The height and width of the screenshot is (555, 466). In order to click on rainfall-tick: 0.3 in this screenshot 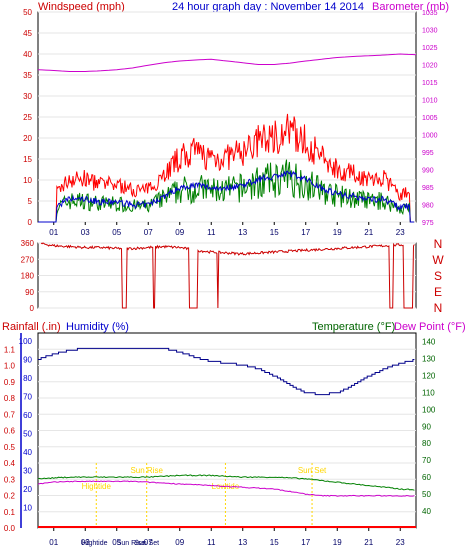, I will do `click(10, 479)`.